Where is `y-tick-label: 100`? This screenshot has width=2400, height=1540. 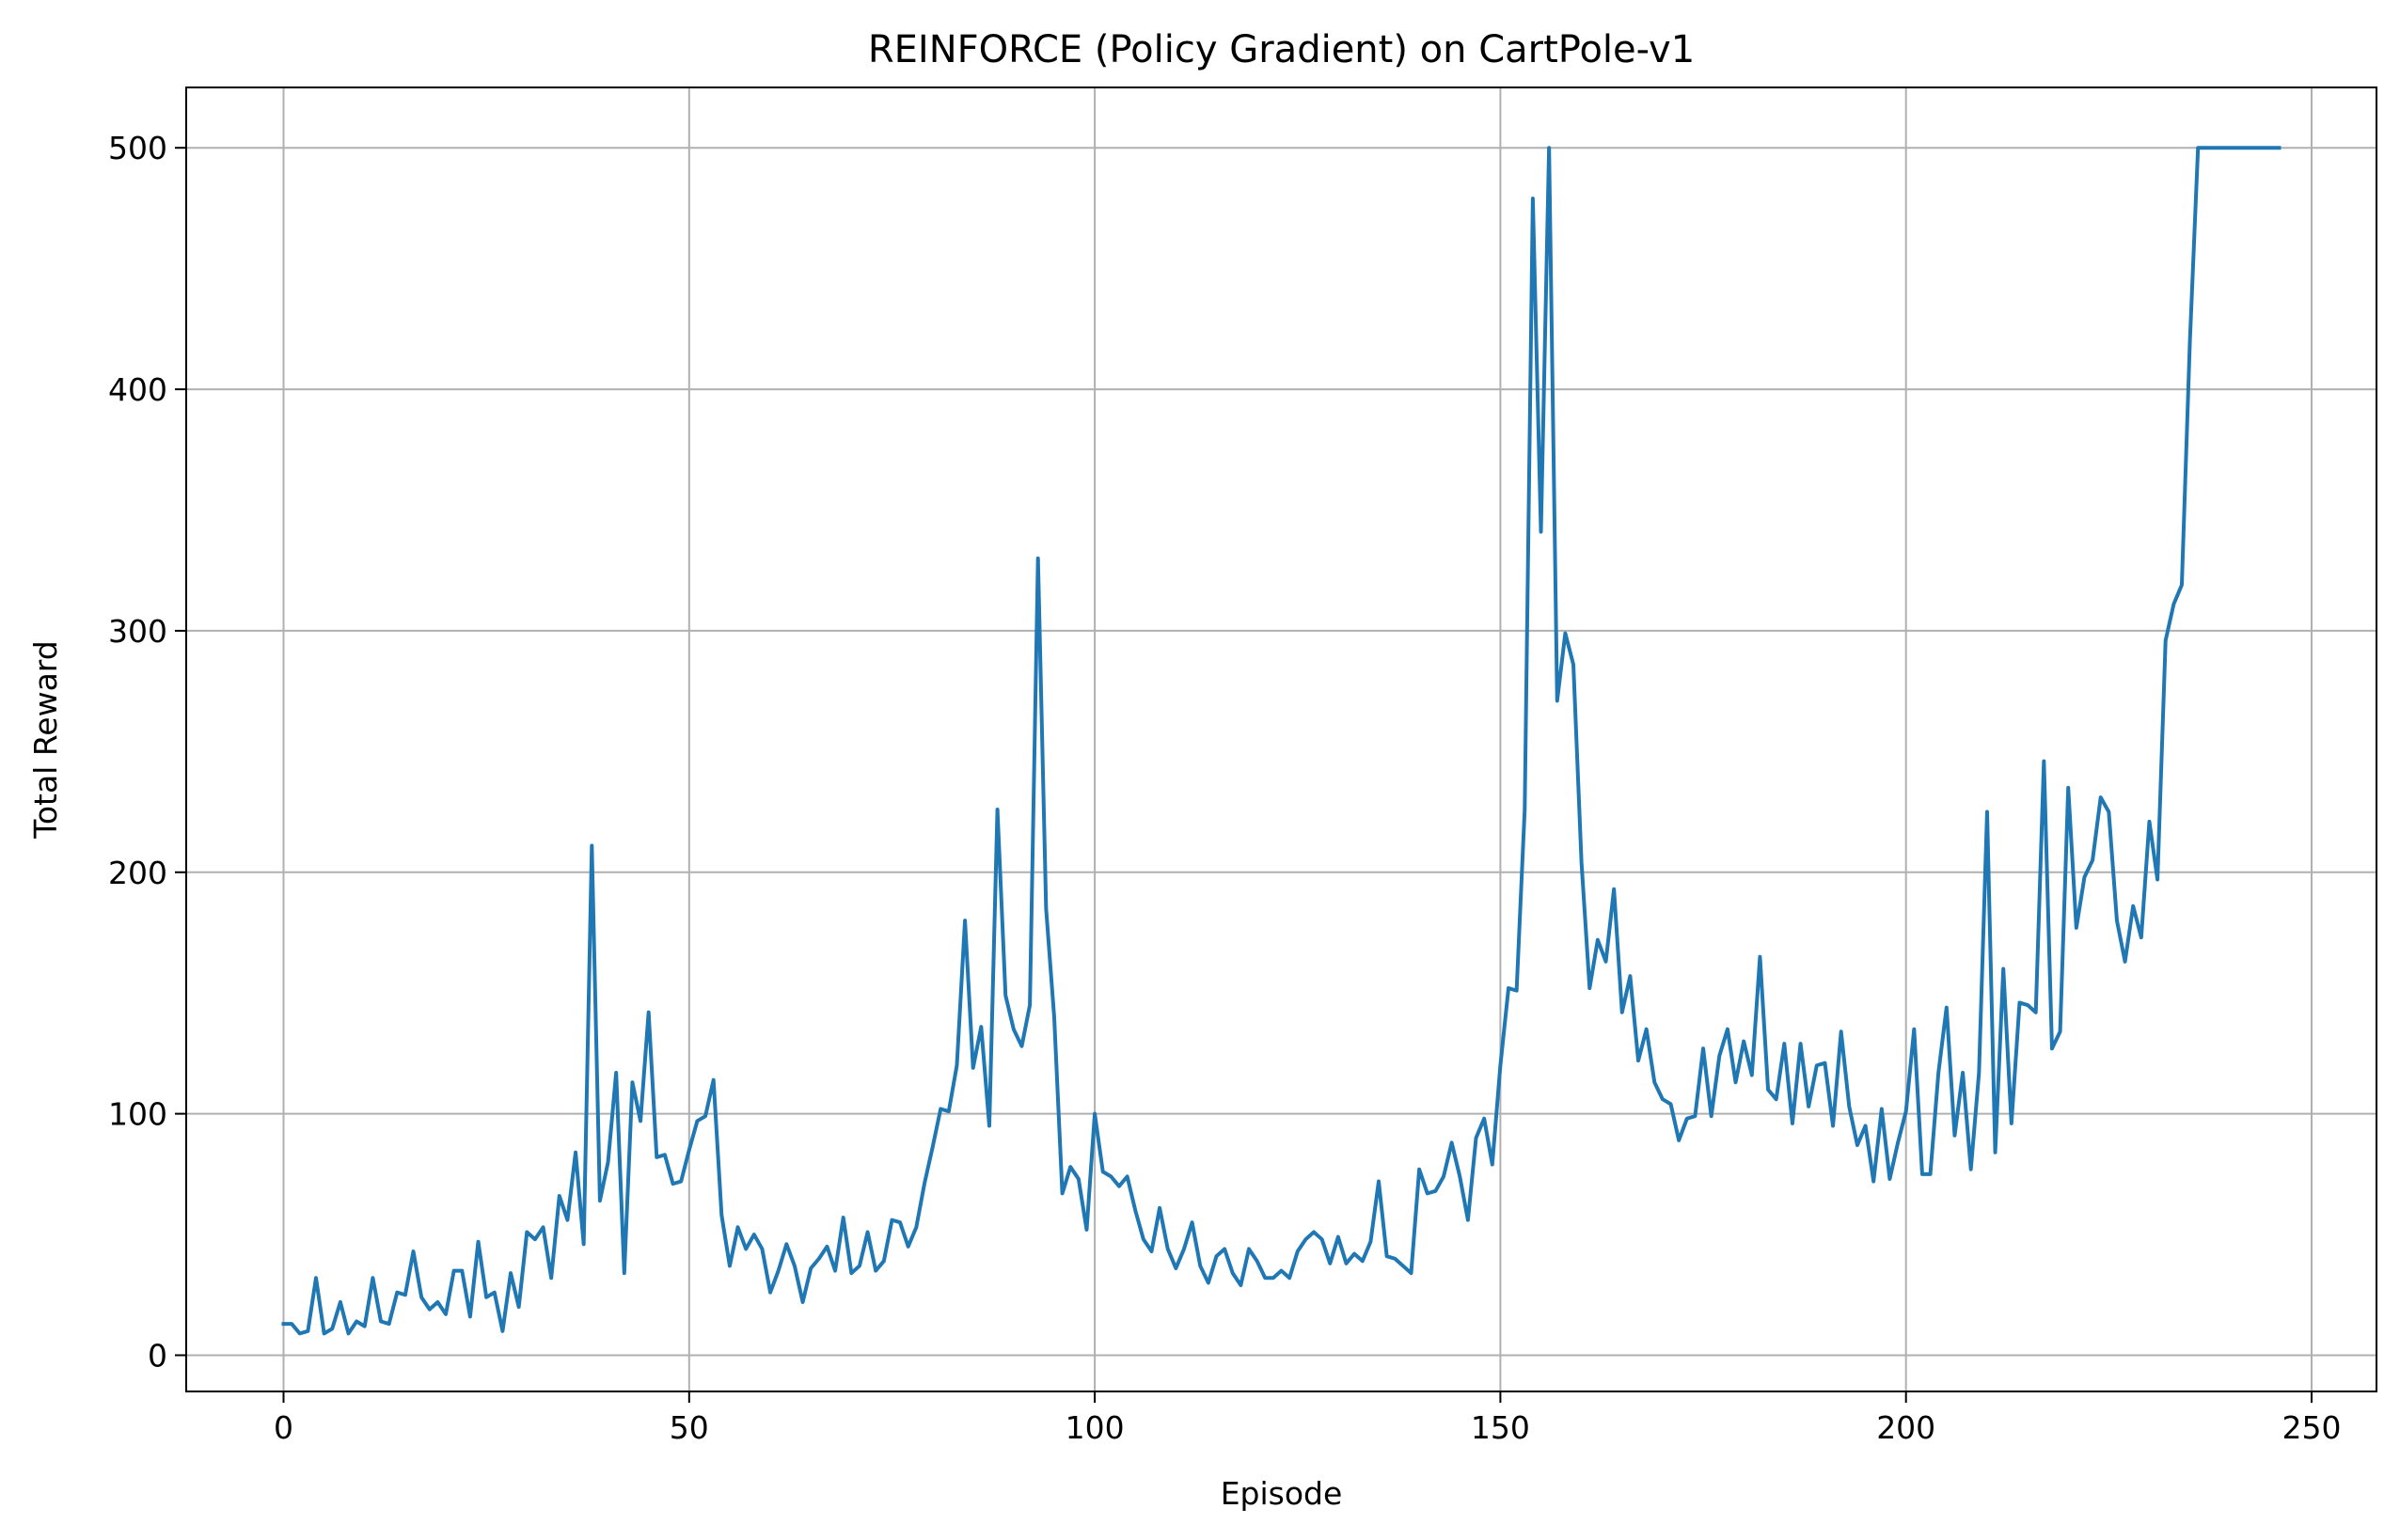
y-tick-label: 100 is located at coordinates (137, 1114).